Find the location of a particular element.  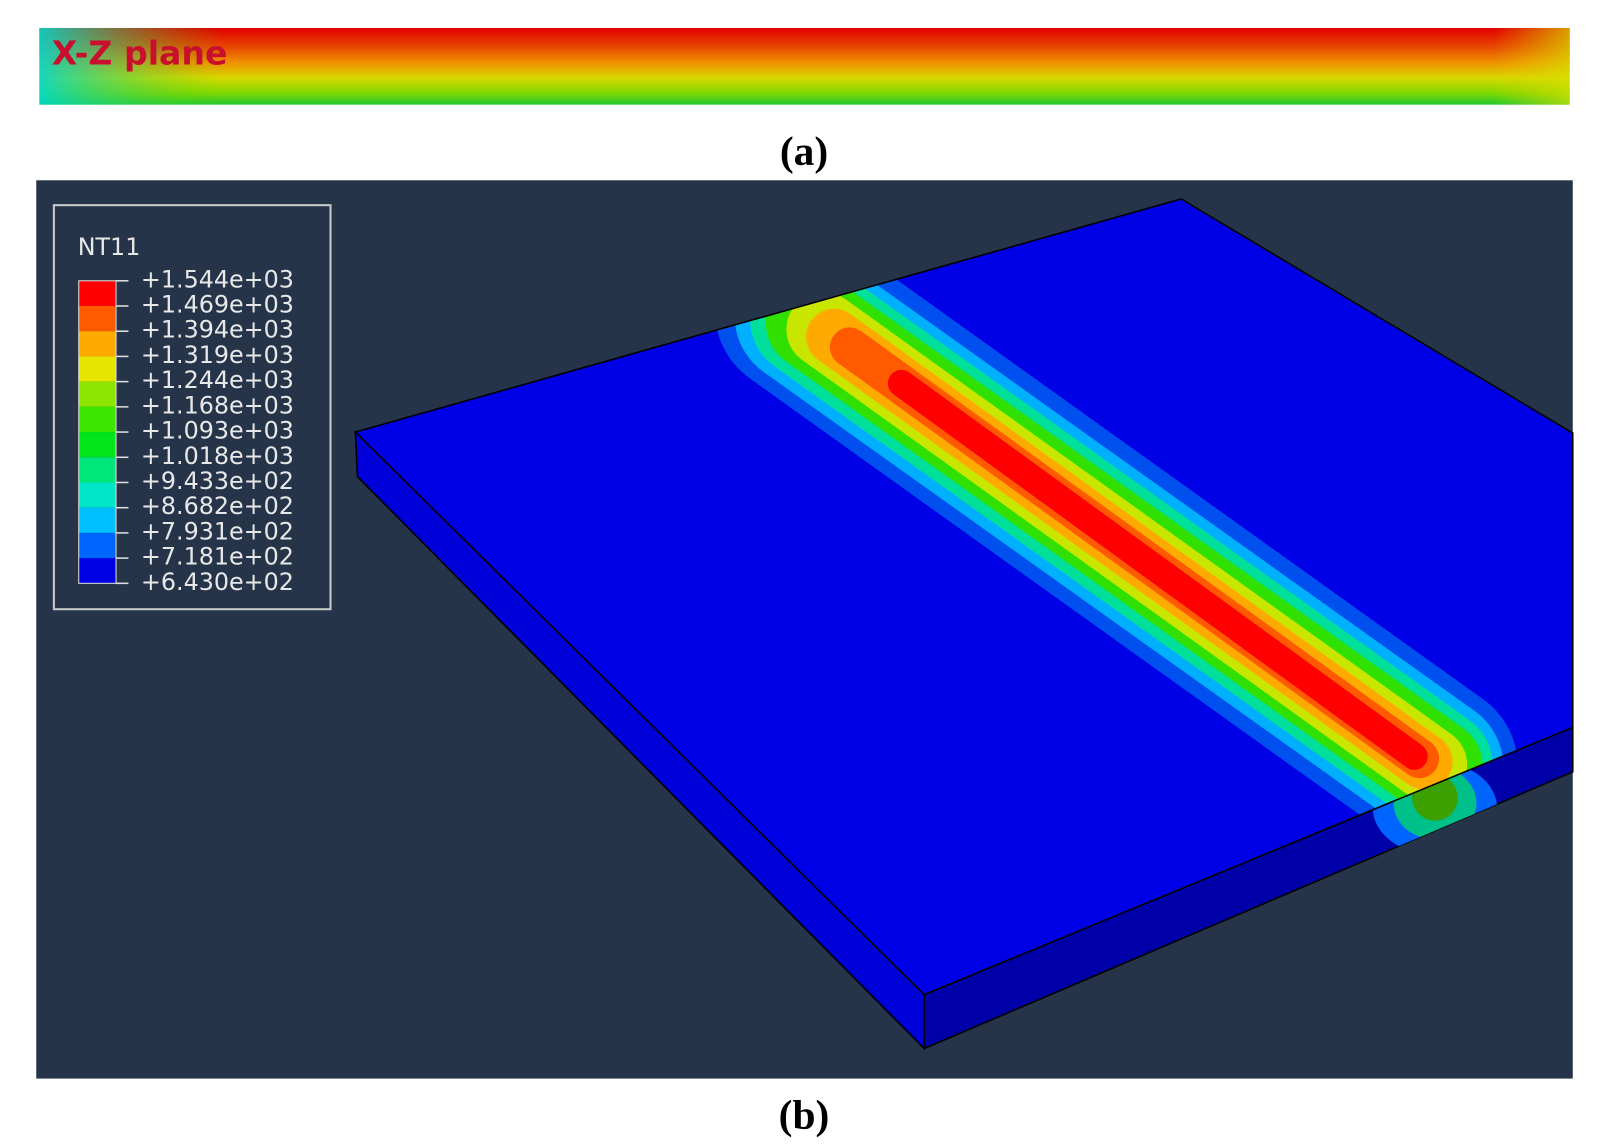

legend-box is located at coordinates (192, 407).